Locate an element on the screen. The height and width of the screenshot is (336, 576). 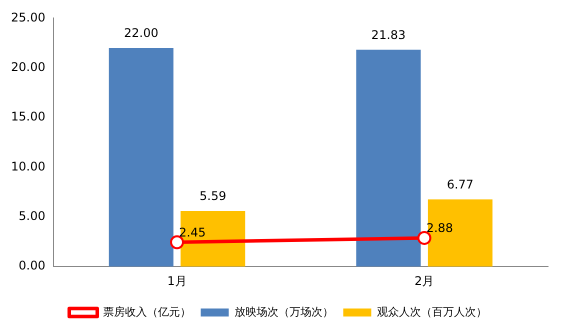
y-tick-label: 0.00 is located at coordinates (32, 265).